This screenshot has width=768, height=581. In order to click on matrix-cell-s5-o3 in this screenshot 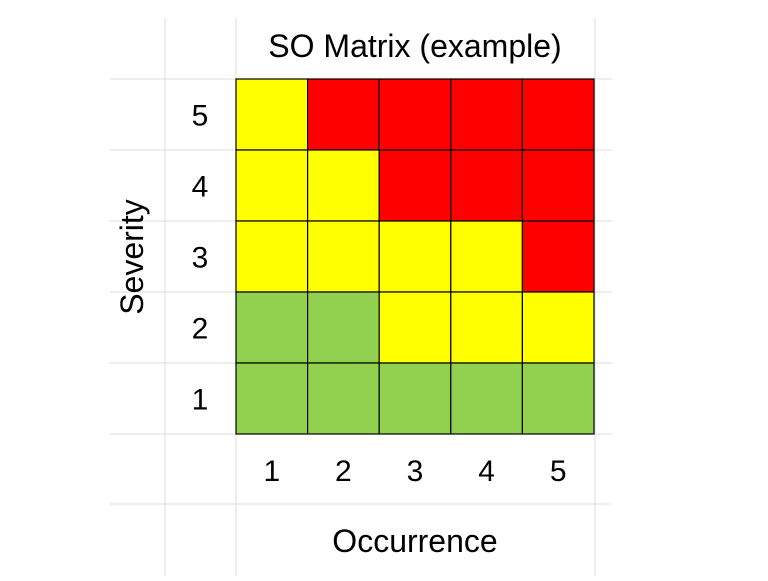, I will do `click(415, 114)`.